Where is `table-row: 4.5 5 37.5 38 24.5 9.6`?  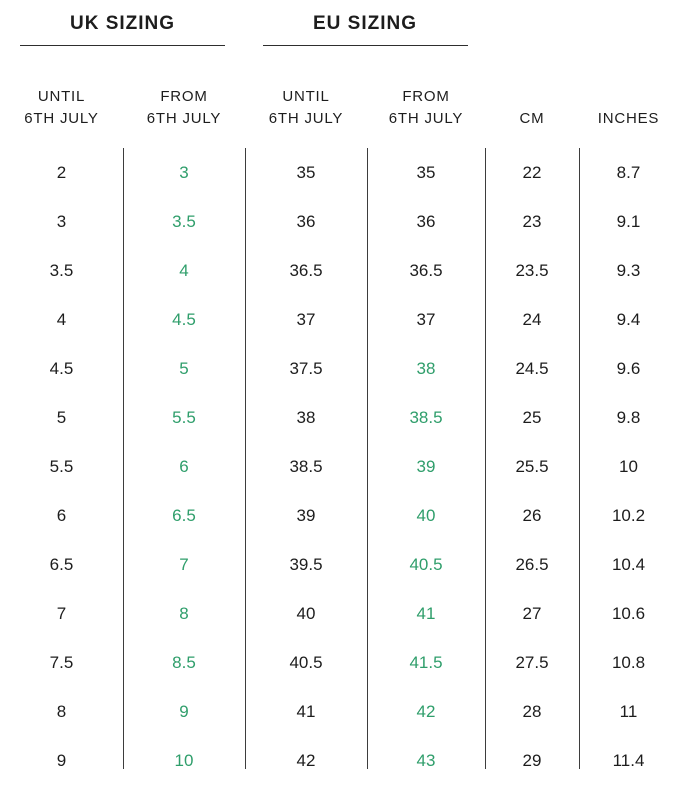
table-row: 4.5 5 37.5 38 24.5 9.6 is located at coordinates (339, 368).